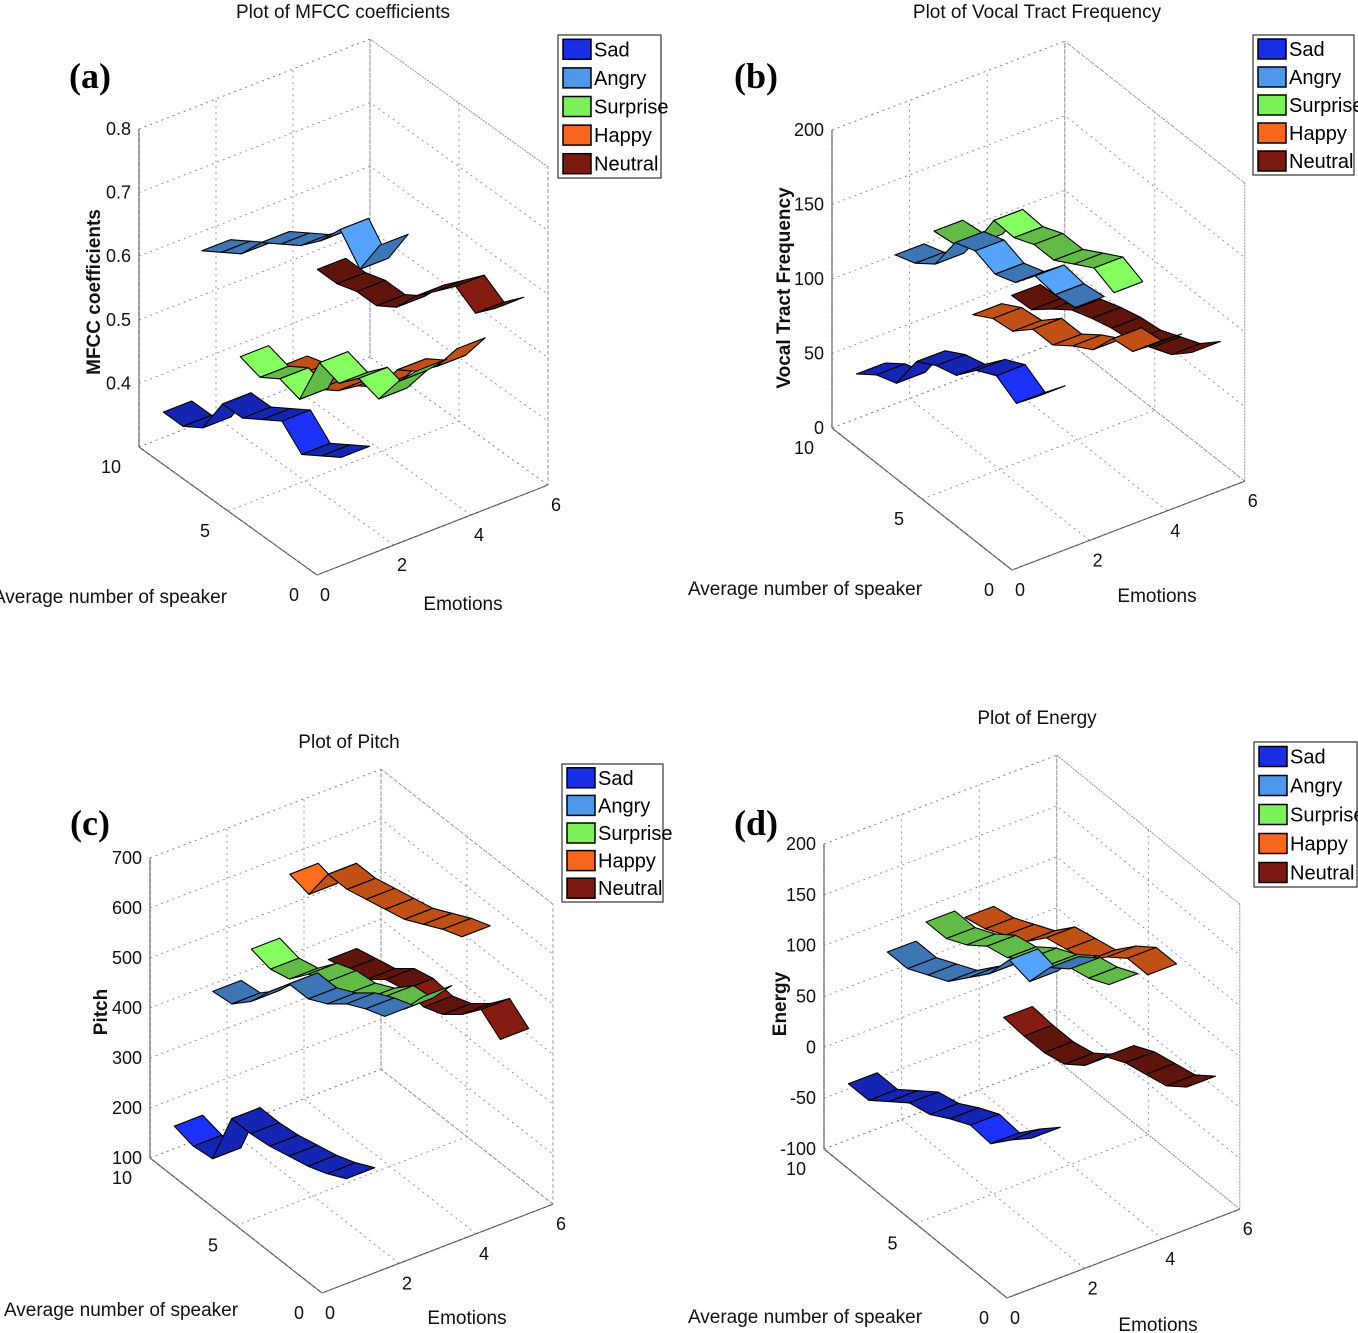 The image size is (1358, 1333). I want to click on z-tick-label: 500, so click(127, 958).